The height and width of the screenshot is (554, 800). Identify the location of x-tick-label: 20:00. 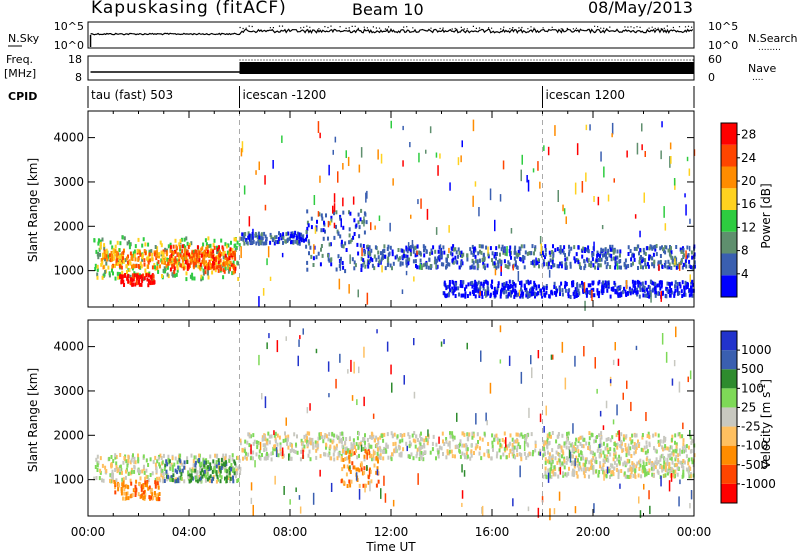
(593, 532).